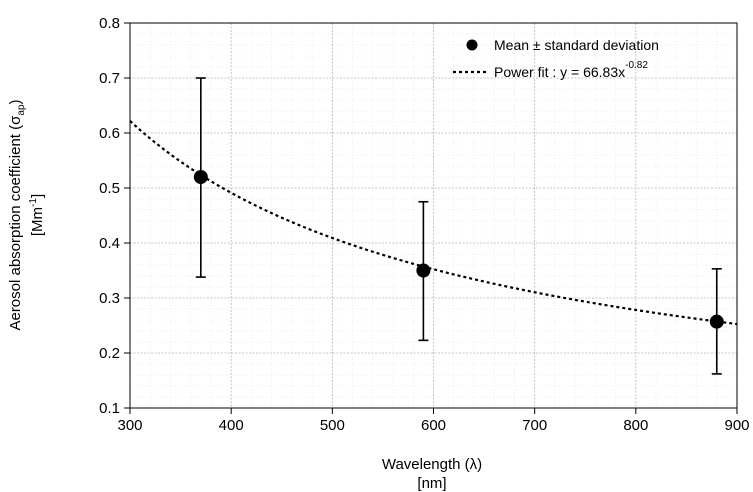  Describe the element at coordinates (109, 298) in the screenshot. I see `y-tick-label: 0.3` at that location.